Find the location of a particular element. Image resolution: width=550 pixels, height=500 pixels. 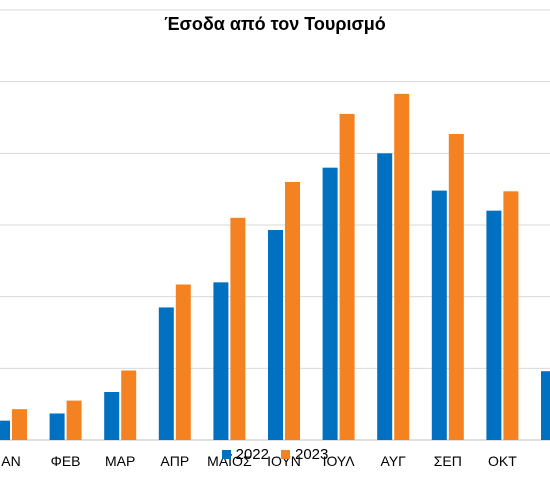

bar-2022-ΙΟΥΛ is located at coordinates (330, 303).